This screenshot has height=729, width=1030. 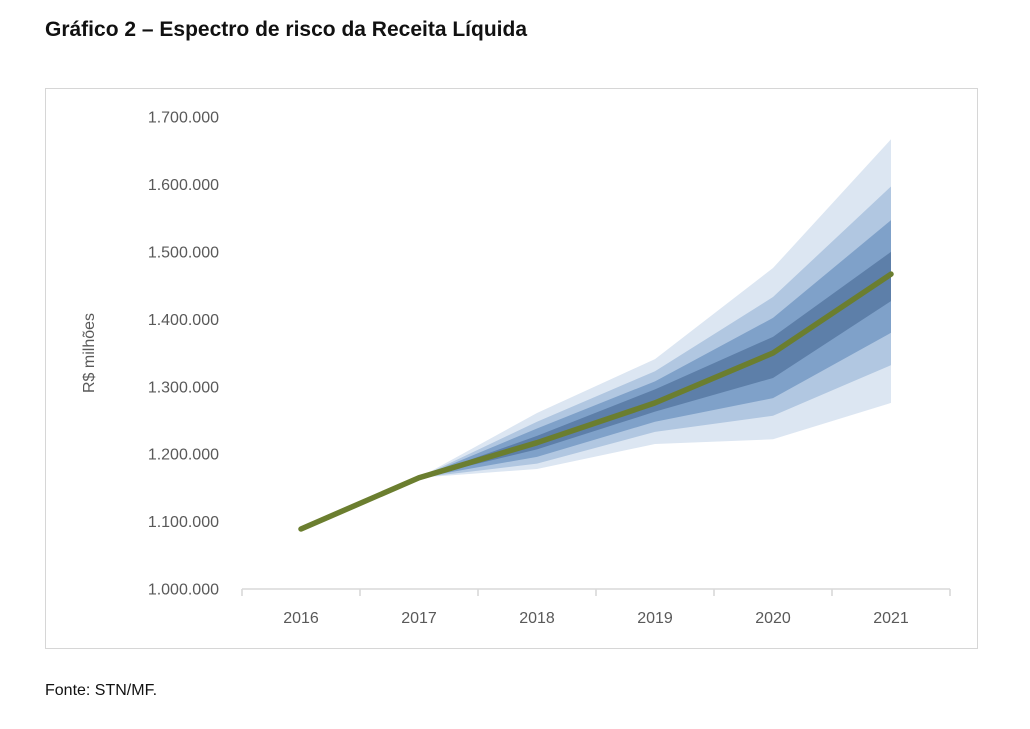 What do you see at coordinates (183, 455) in the screenshot?
I see `y-axis-tick-label: 1.200.000` at bounding box center [183, 455].